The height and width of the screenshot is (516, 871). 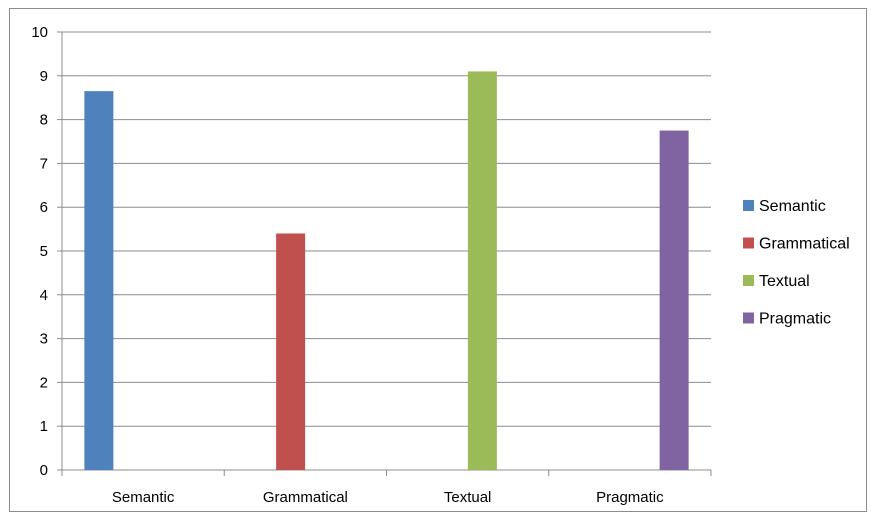 I want to click on y-tick-label: 6, so click(x=44, y=207).